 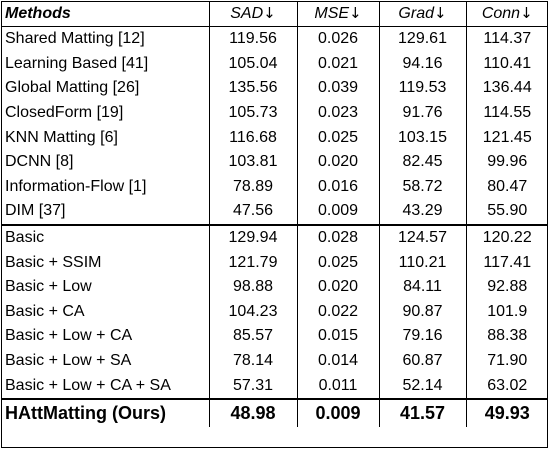 I want to click on table-row: DCNN [8] 103.81 0.020 82.45 99.96, so click(x=274, y=162).